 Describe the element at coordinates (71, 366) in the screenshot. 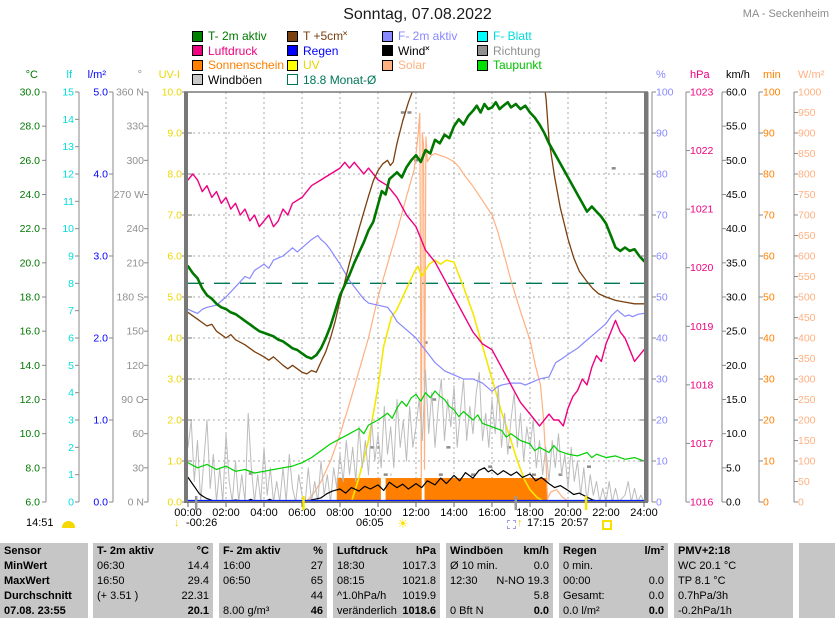

I see `svg-text: 5` at that location.